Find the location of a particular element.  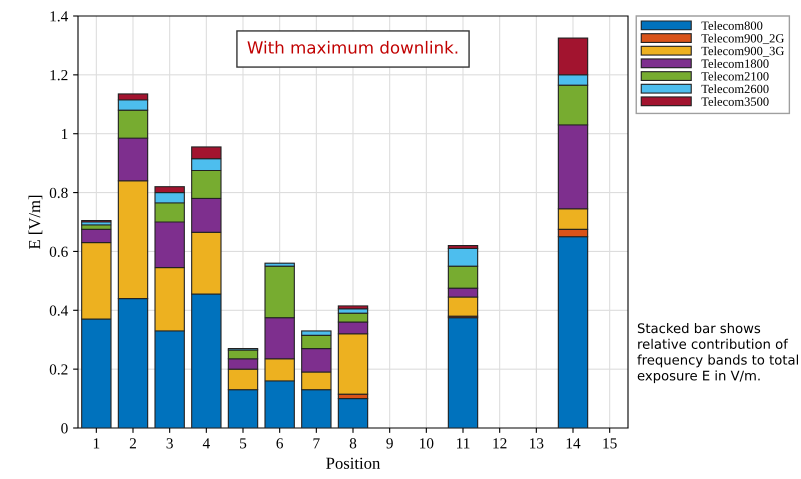

legend-label: Telecom900_3G is located at coordinates (742, 51).